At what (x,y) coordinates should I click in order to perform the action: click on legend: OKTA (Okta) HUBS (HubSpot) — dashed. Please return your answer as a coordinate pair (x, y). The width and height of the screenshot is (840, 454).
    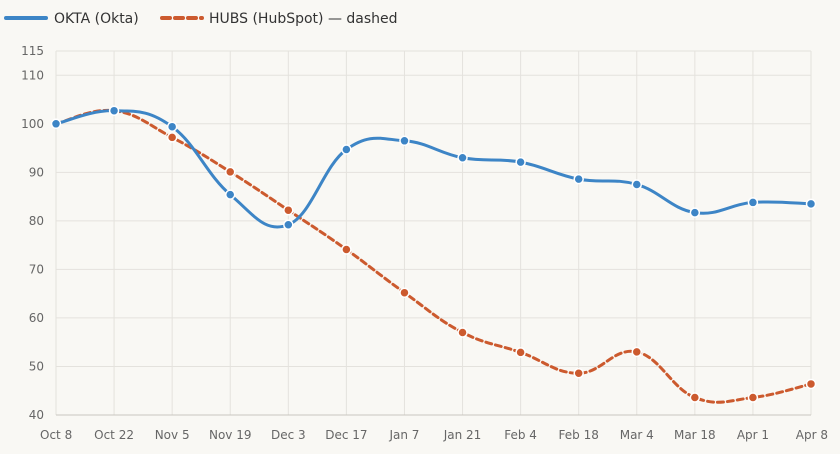
    Looking at the image, I should click on (201, 19).